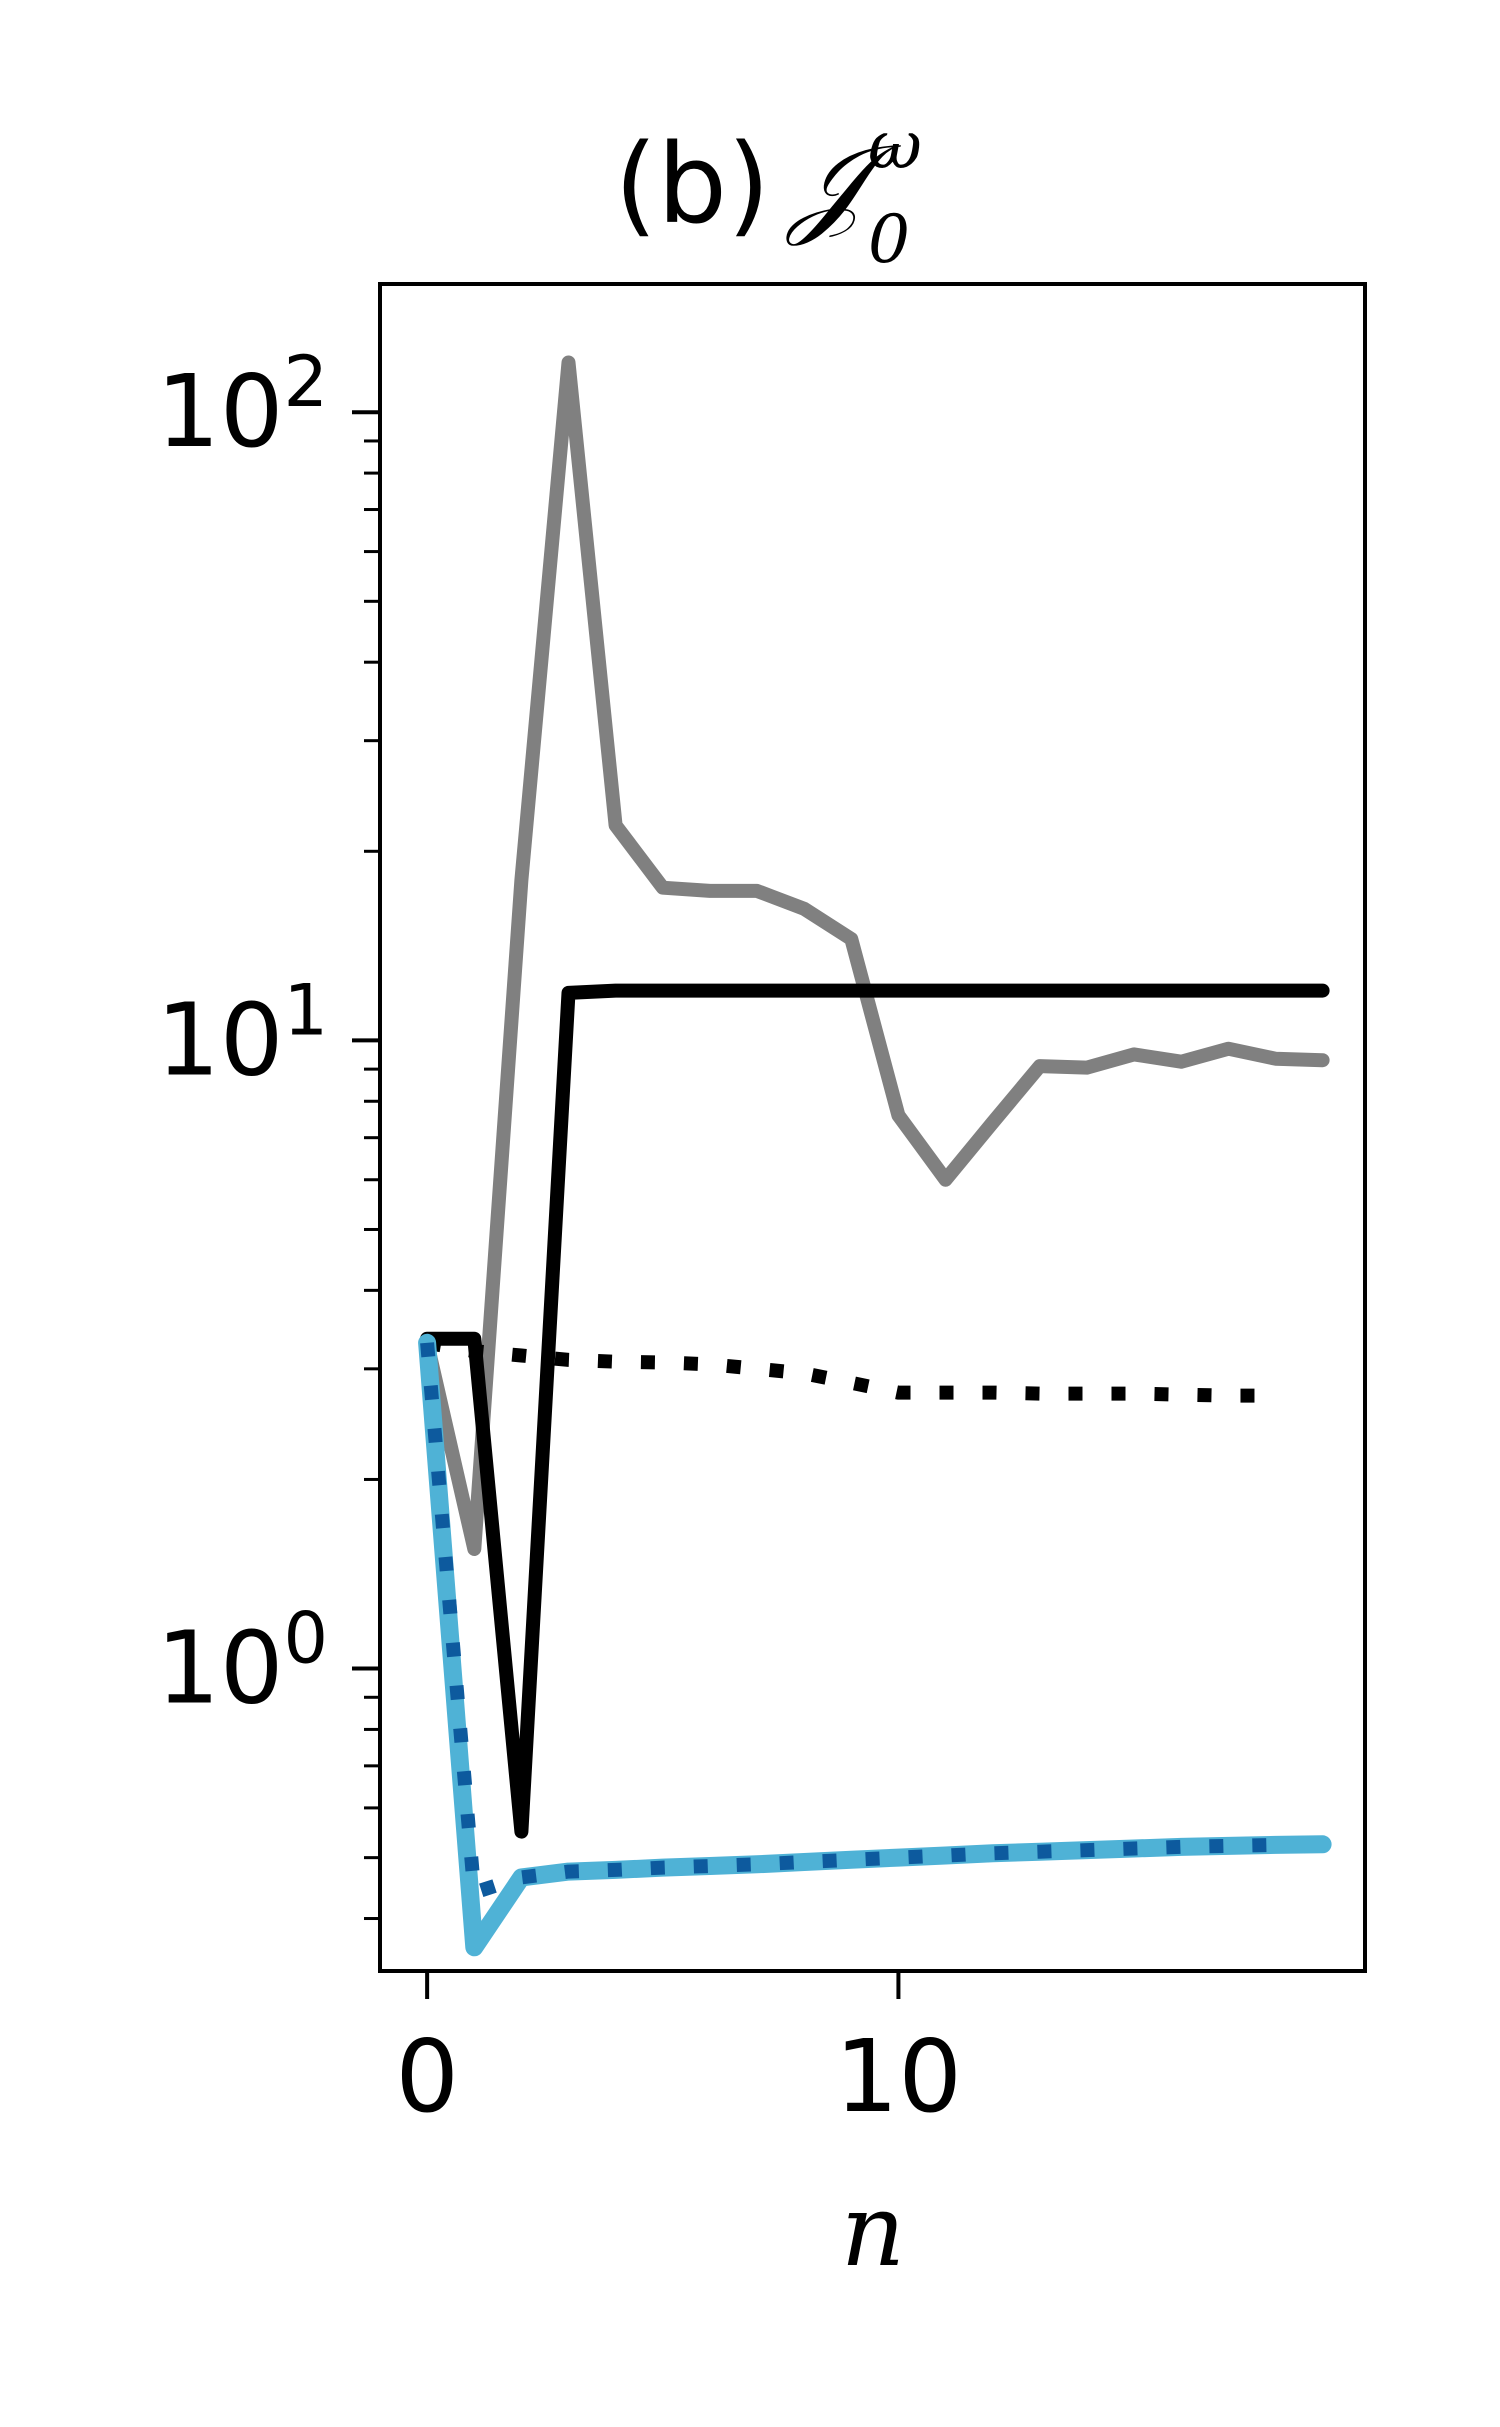 The height and width of the screenshot is (2427, 1500). Describe the element at coordinates (873, 2230) in the screenshot. I see `x-axis-label: n` at that location.